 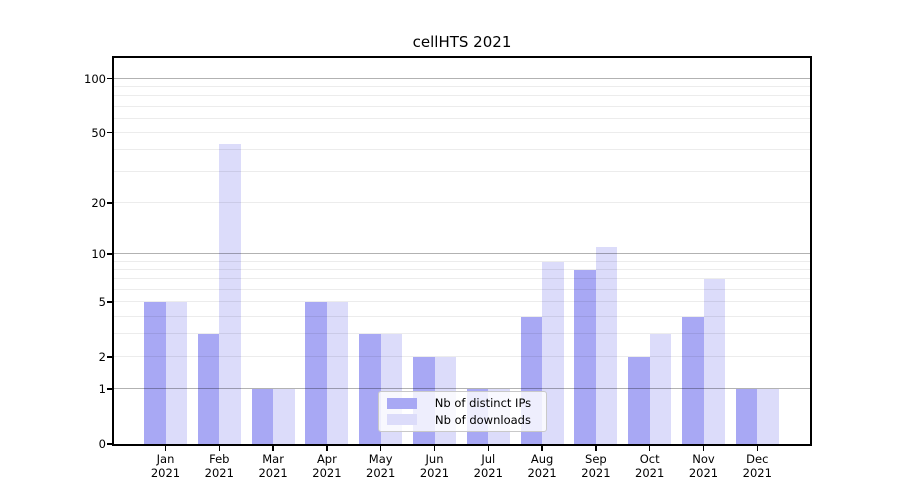 What do you see at coordinates (316, 373) in the screenshot?
I see `bar-distinct-ips-apr` at bounding box center [316, 373].